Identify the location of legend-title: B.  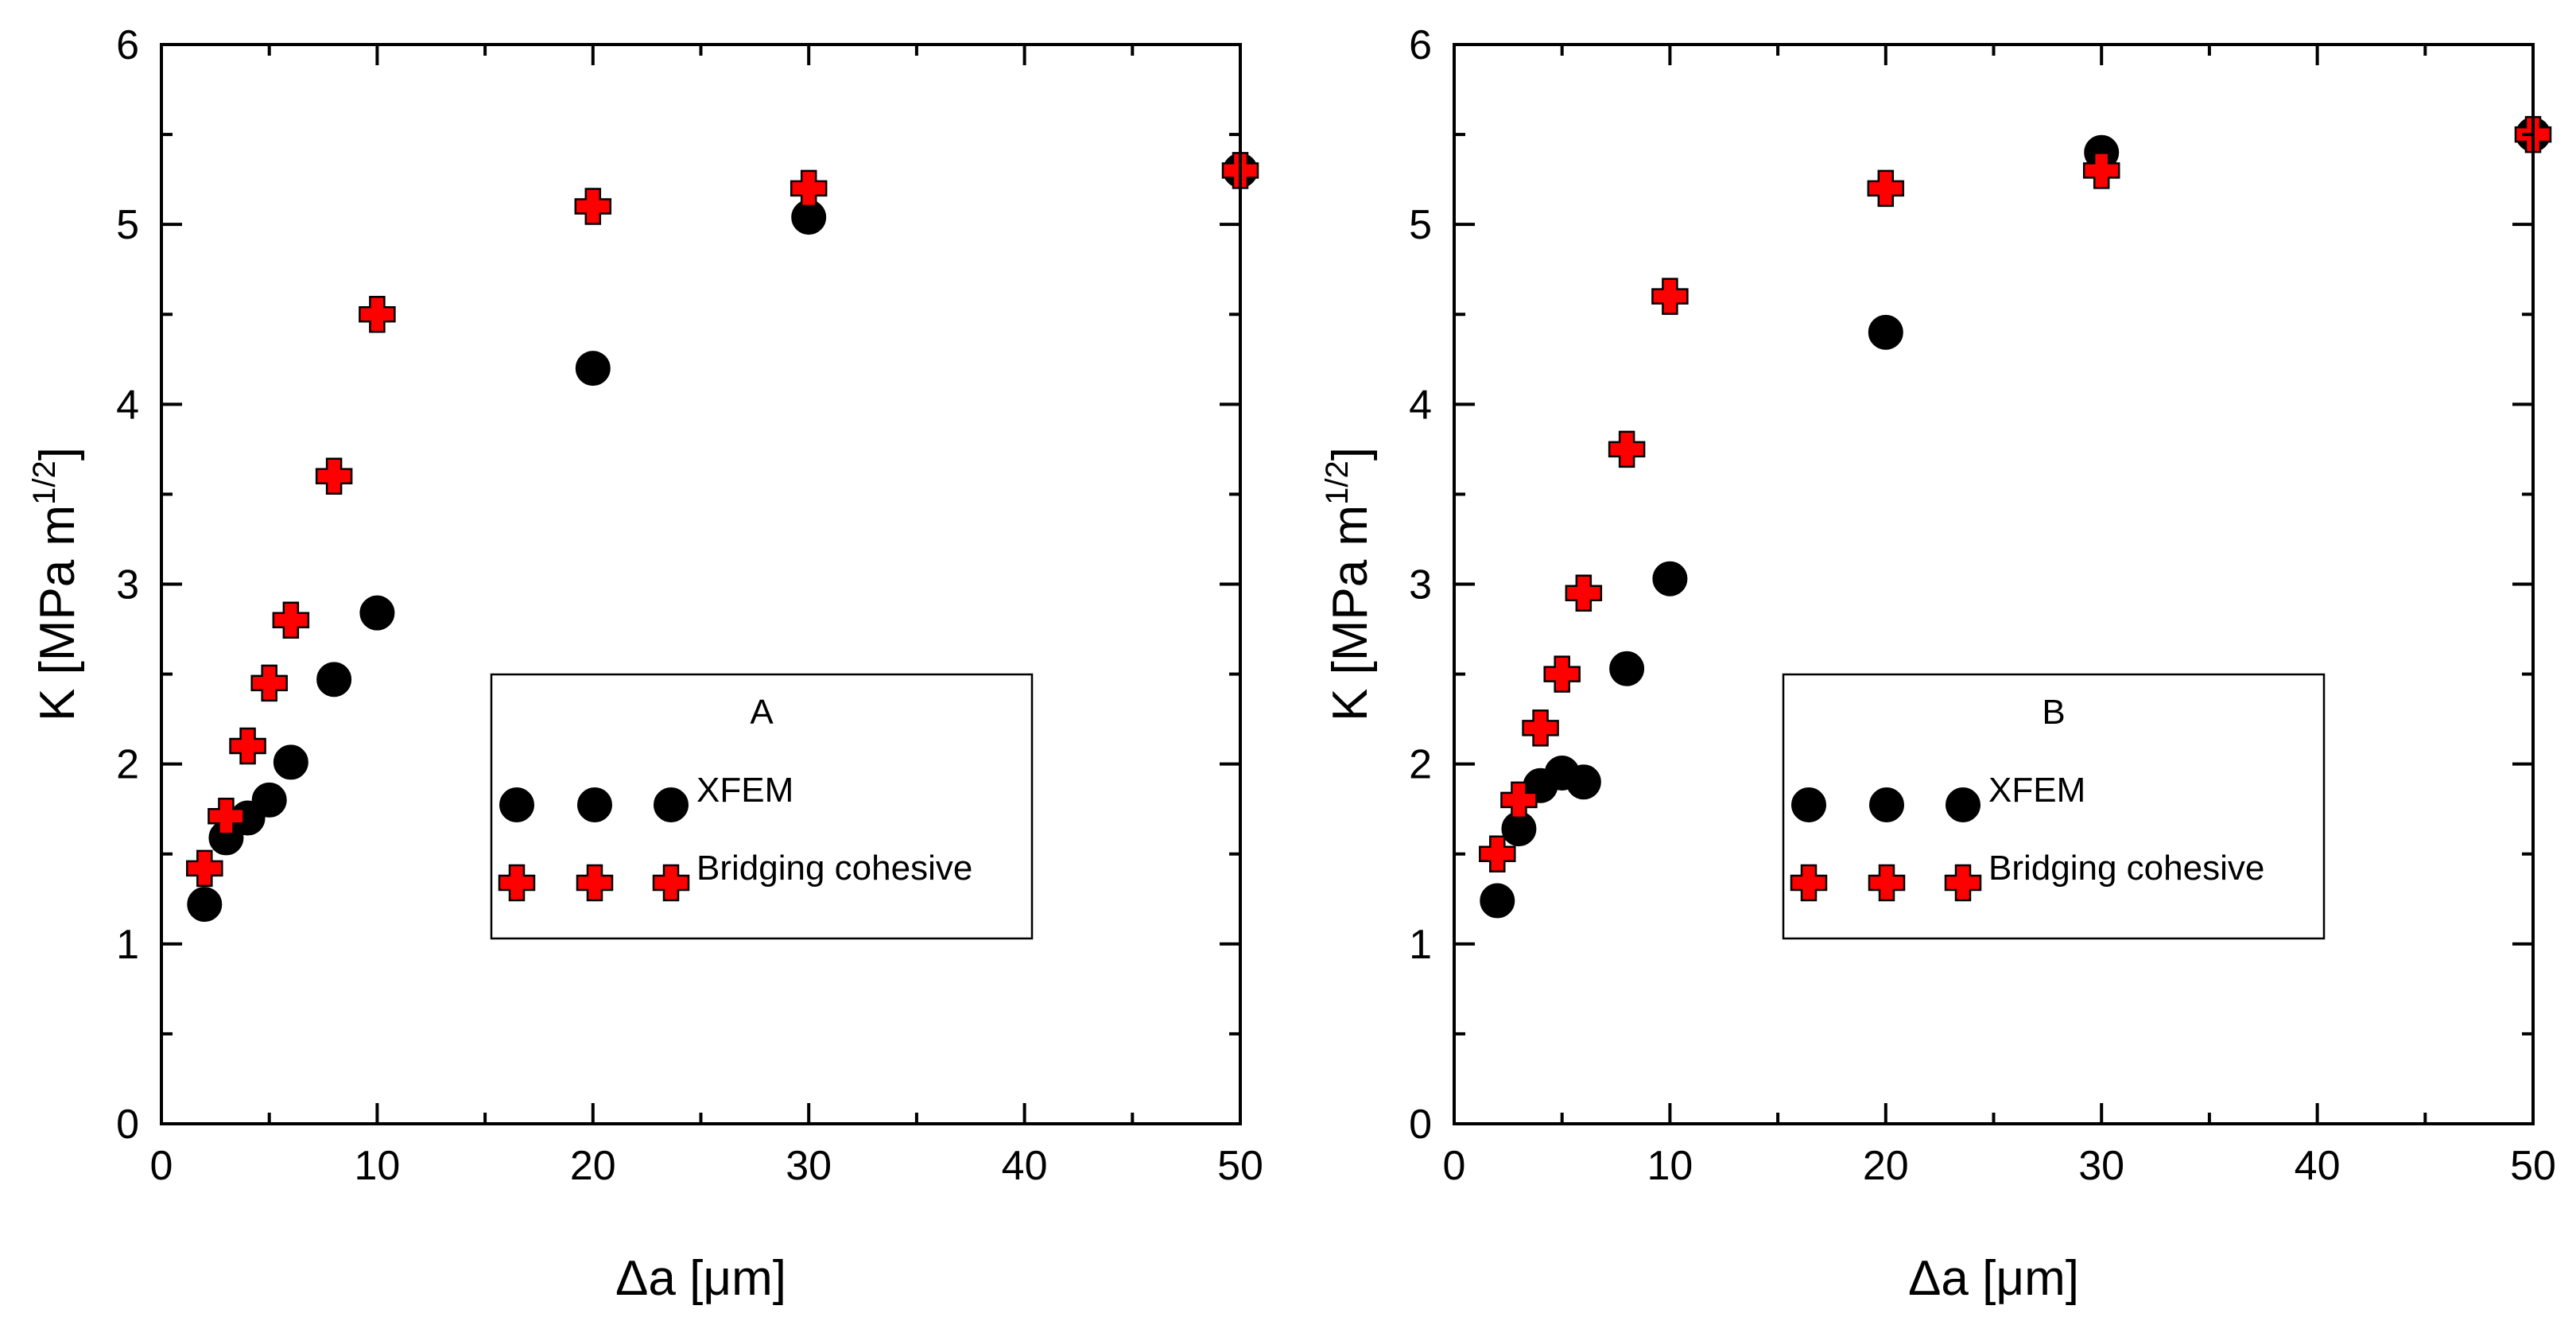
(2053, 712).